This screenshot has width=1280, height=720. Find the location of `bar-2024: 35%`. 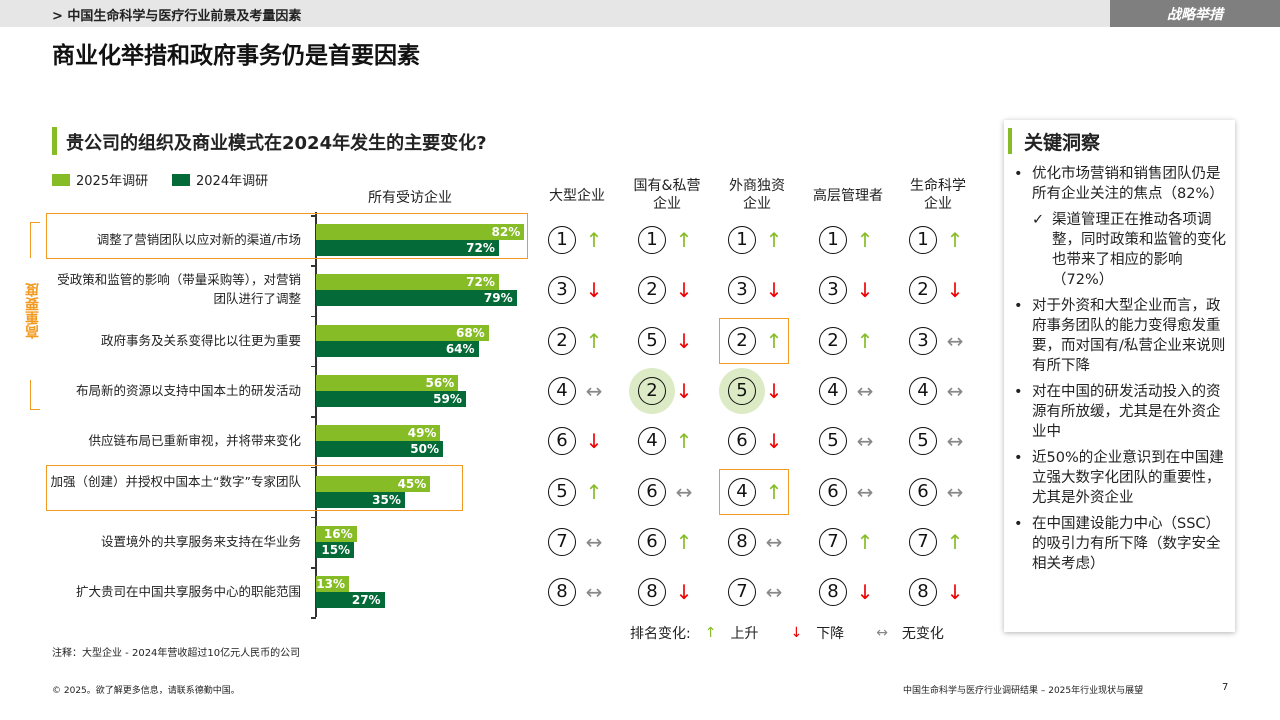

bar-2024: 35% is located at coordinates (360, 499).